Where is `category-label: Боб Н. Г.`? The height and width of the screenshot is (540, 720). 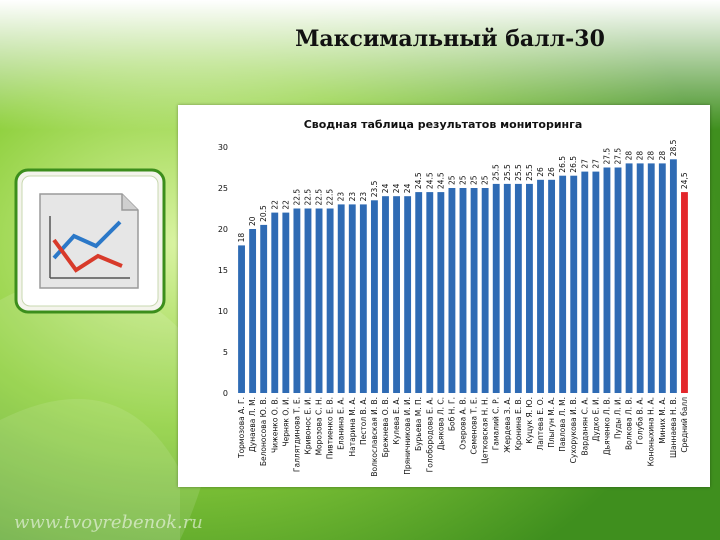
category-label: Боб Н. Г. is located at coordinates (451, 414).